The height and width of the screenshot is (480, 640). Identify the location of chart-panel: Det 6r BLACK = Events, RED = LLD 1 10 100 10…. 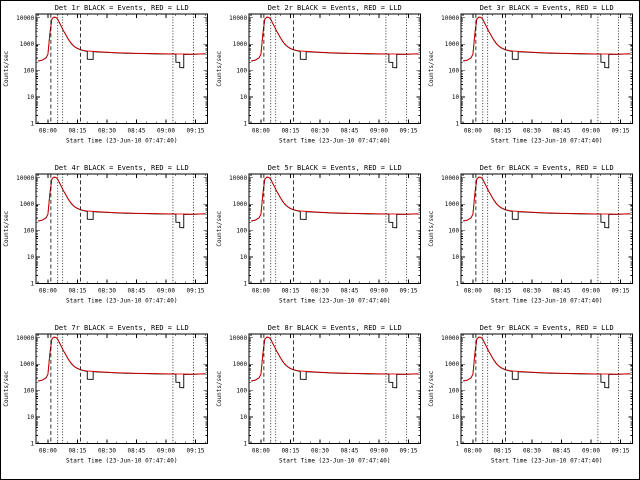
(532, 240).